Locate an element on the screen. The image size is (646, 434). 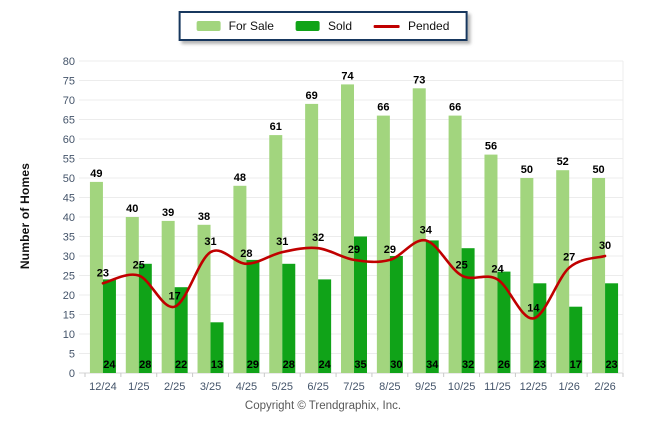
pended-line is located at coordinates (354, 279).